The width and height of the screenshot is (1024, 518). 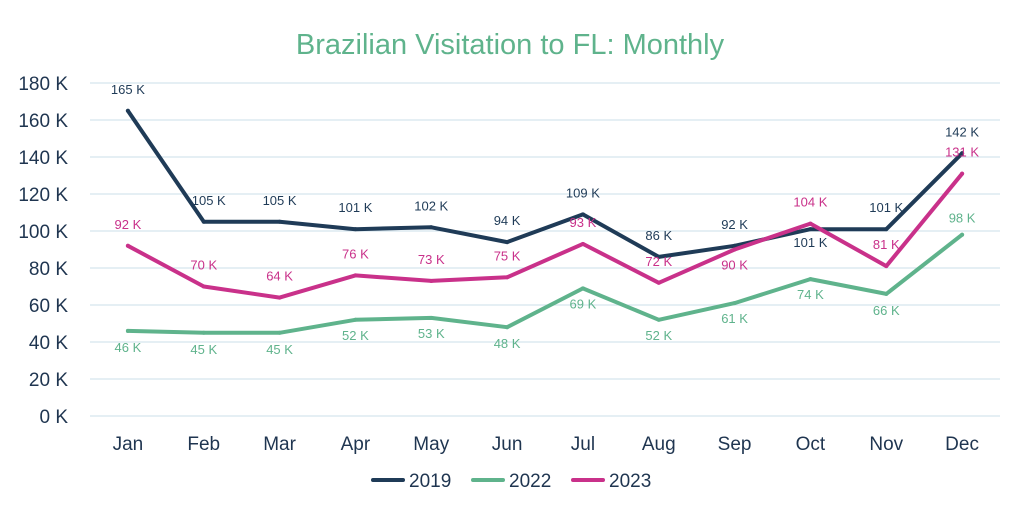 I want to click on data-label-2023: 75 K, so click(x=507, y=255).